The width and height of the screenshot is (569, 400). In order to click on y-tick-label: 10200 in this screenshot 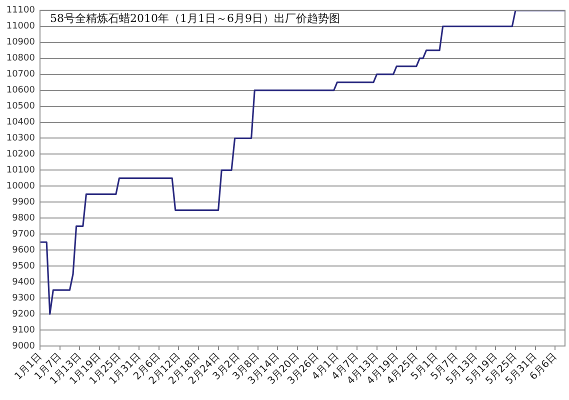, I will do `click(21, 155)`.